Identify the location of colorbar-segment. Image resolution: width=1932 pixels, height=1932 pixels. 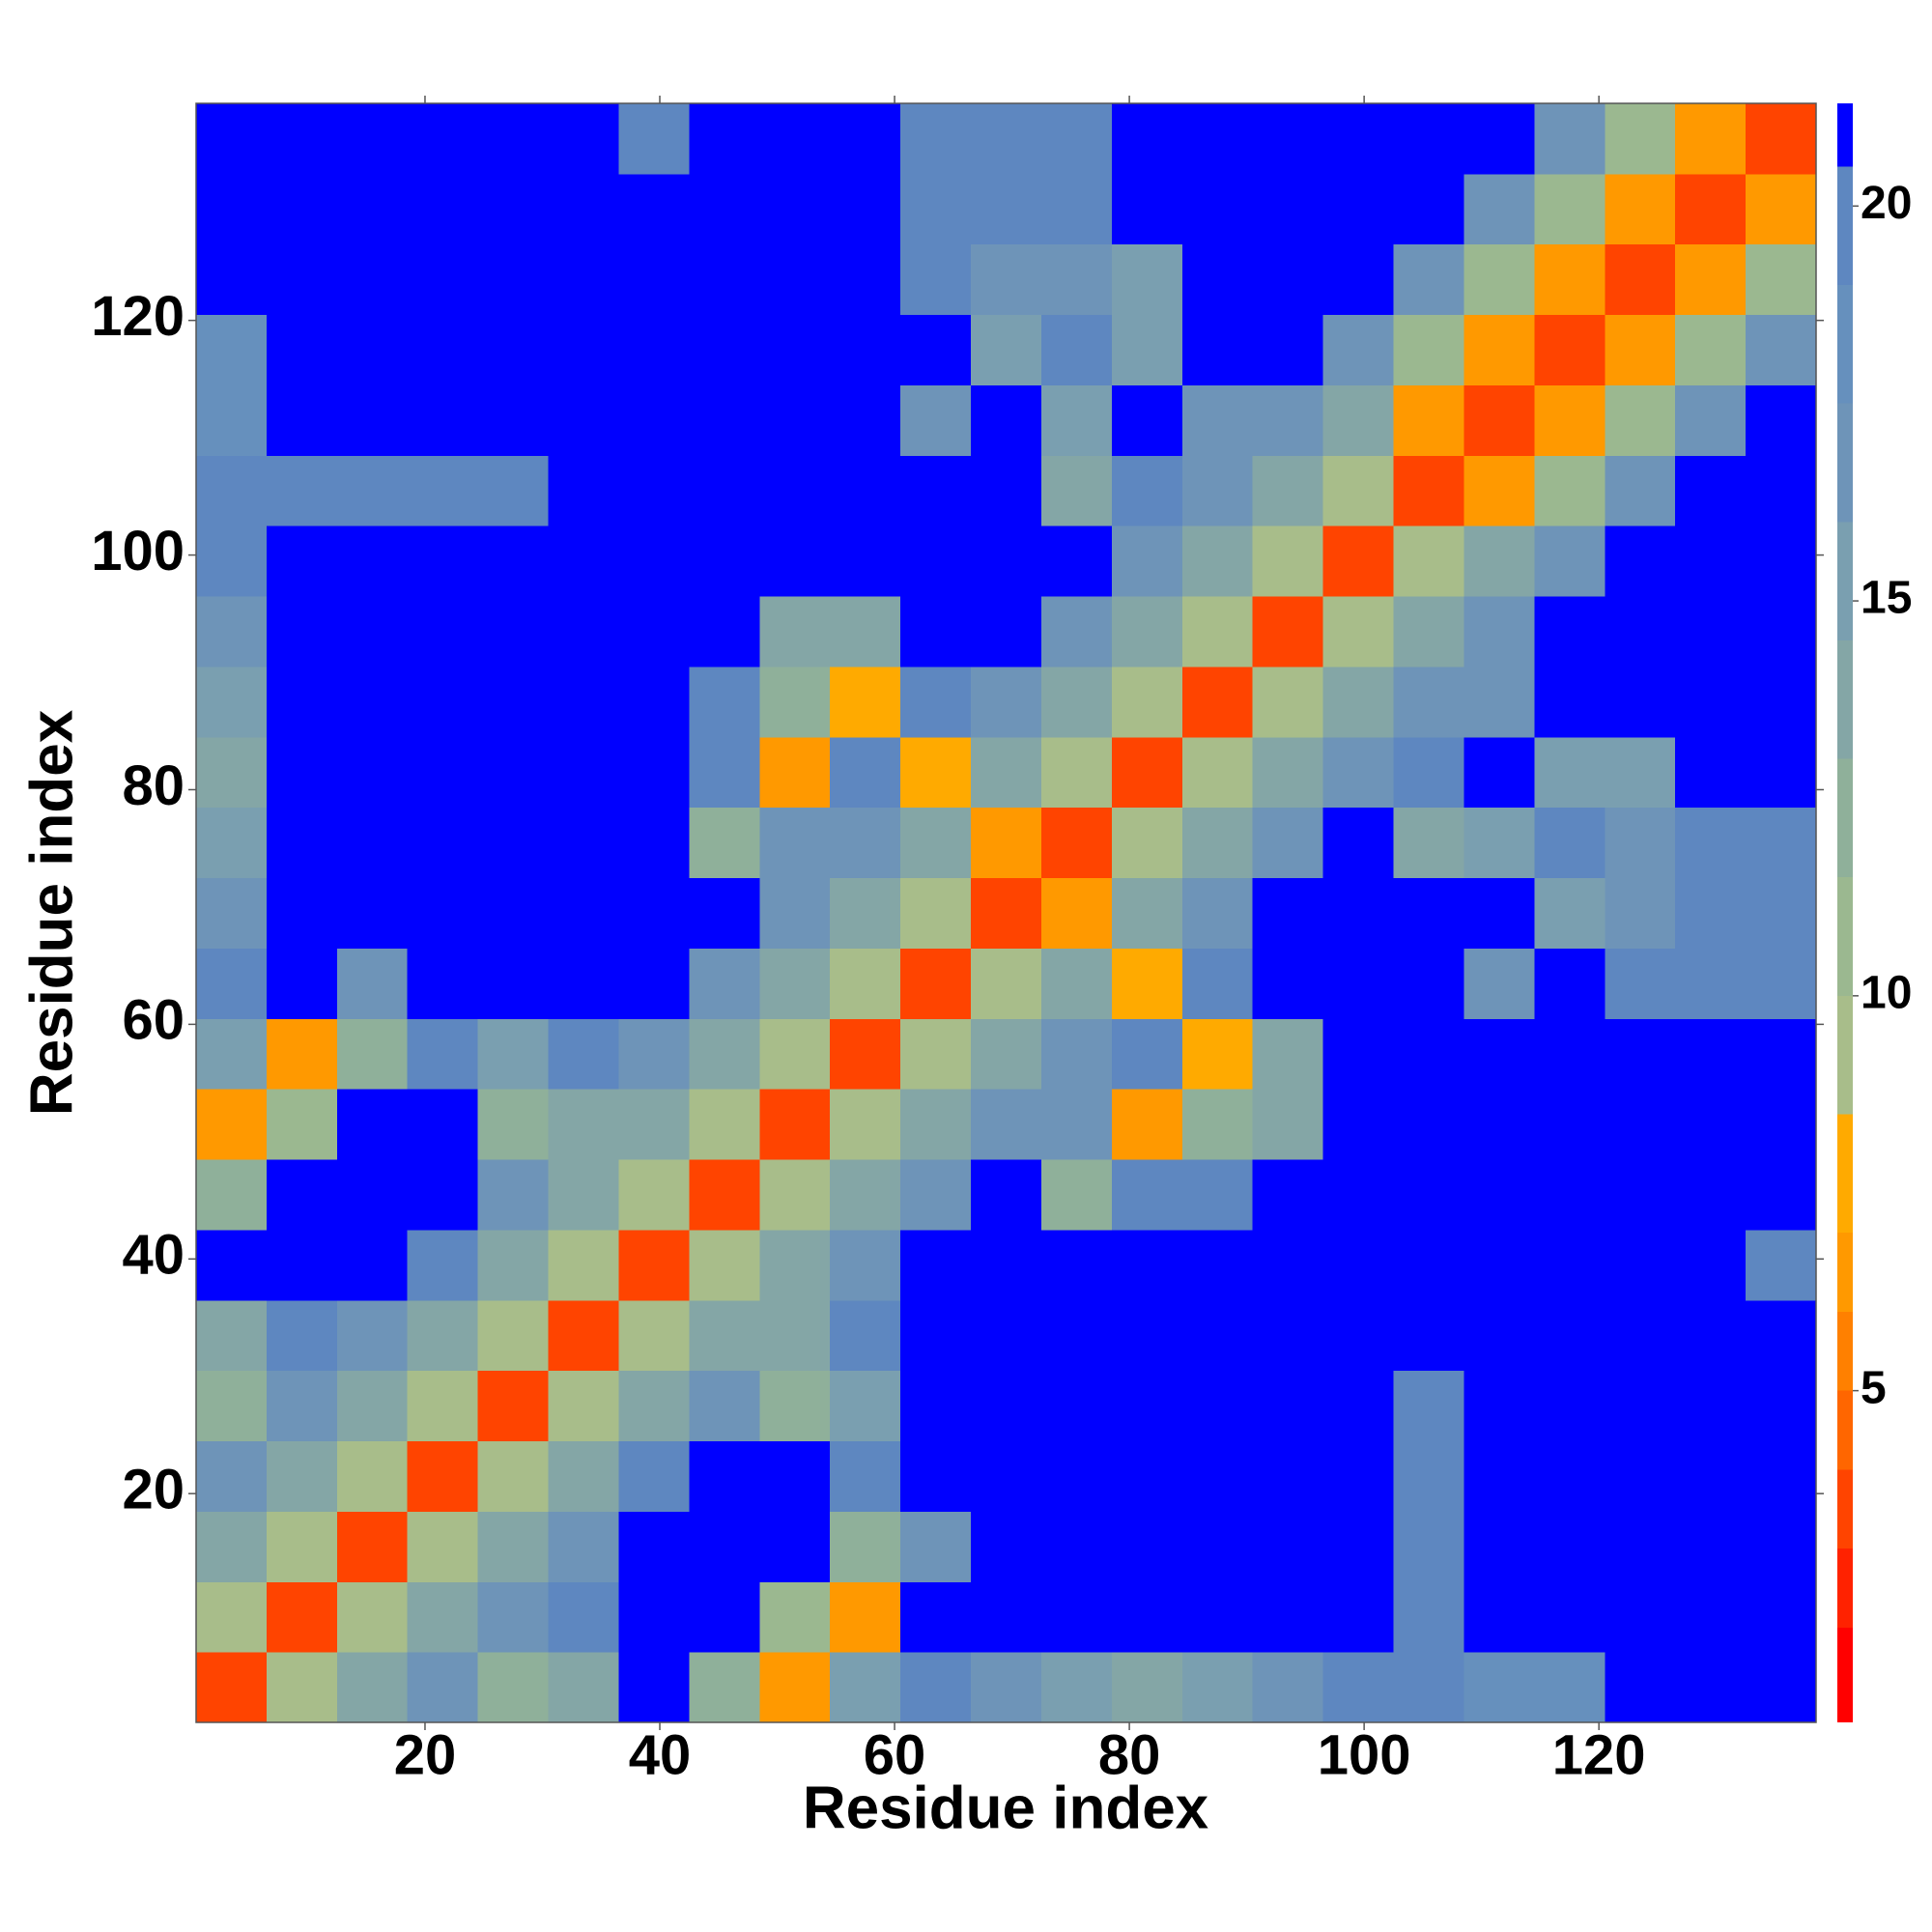
(1845, 463).